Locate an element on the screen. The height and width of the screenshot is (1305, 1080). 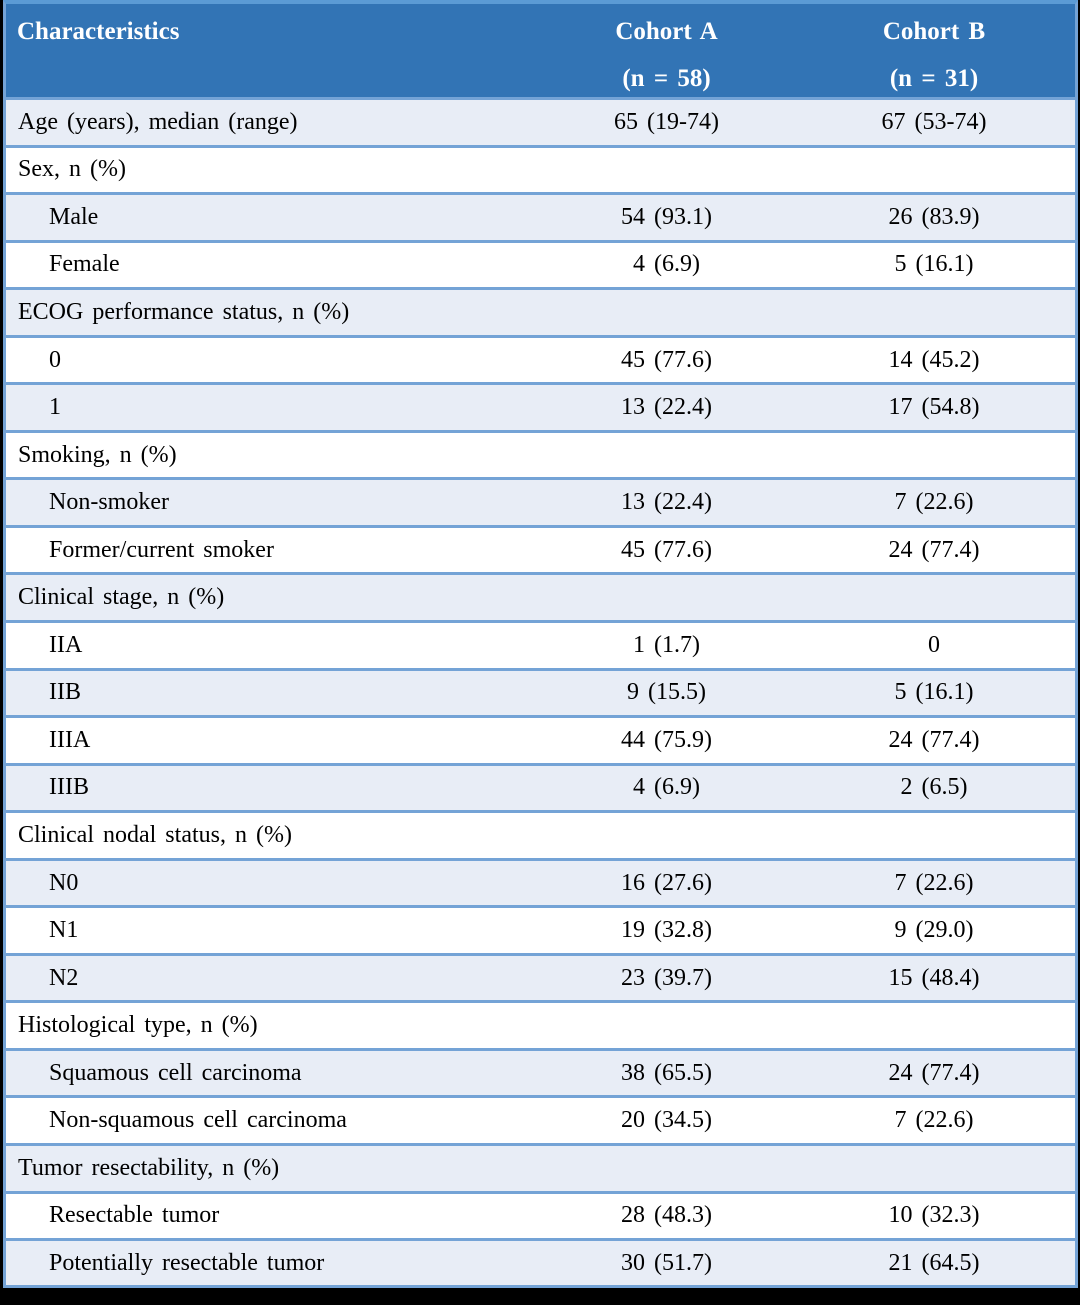
cohort-b-value: 21 (64.5) is located at coordinates (934, 1262).